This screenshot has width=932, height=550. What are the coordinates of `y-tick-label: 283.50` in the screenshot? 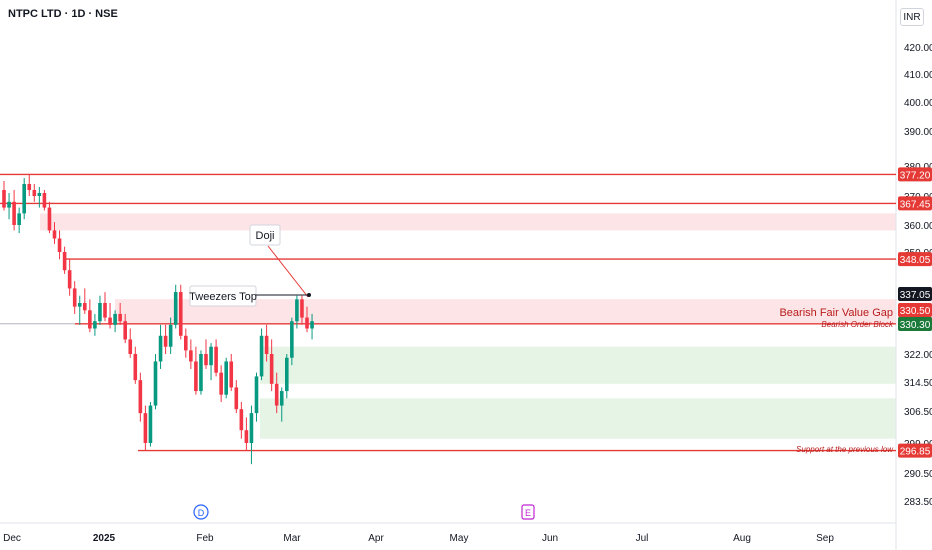 It's located at (918, 502).